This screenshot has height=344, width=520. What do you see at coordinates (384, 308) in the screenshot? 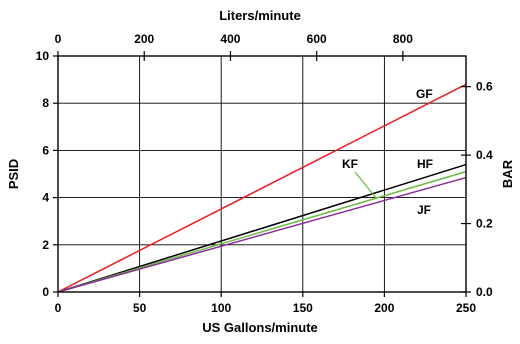
I see `x-tick-label: 200` at bounding box center [384, 308].